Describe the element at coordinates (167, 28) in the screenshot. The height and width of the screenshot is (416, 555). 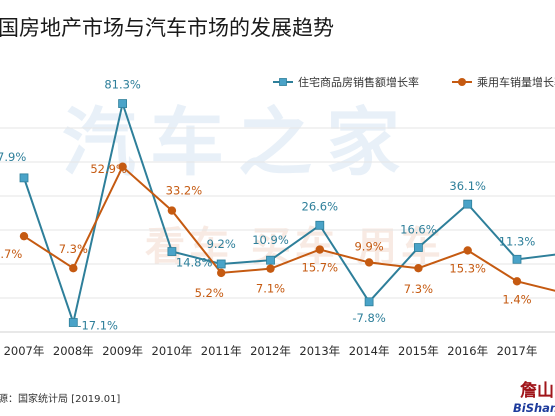
I see `chart-title: 国房地产市场与汽车市场的发展趋势` at that location.